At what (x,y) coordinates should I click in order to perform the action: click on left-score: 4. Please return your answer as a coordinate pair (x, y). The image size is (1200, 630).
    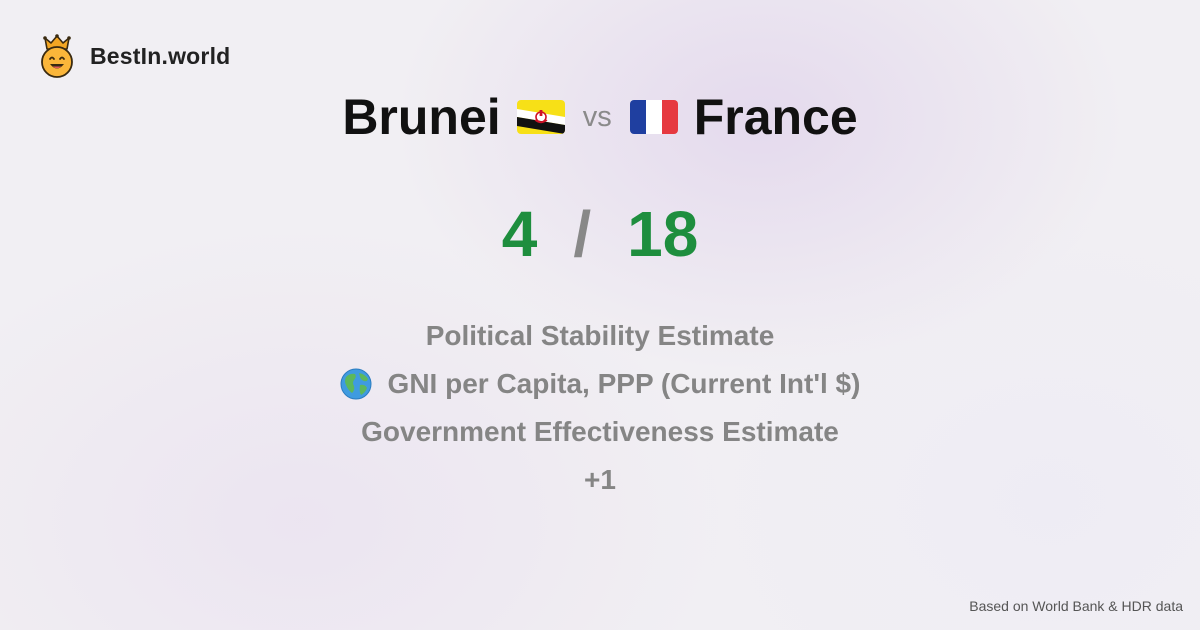
    Looking at the image, I should click on (519, 234).